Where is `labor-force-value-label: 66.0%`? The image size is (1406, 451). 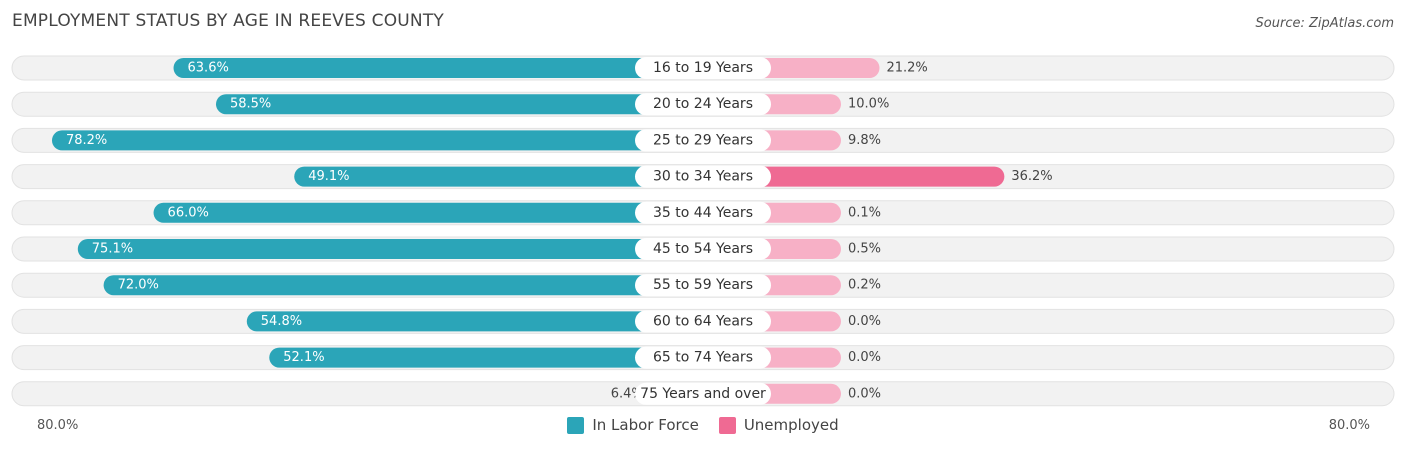
labor-force-value-label: 66.0% is located at coordinates (188, 212).